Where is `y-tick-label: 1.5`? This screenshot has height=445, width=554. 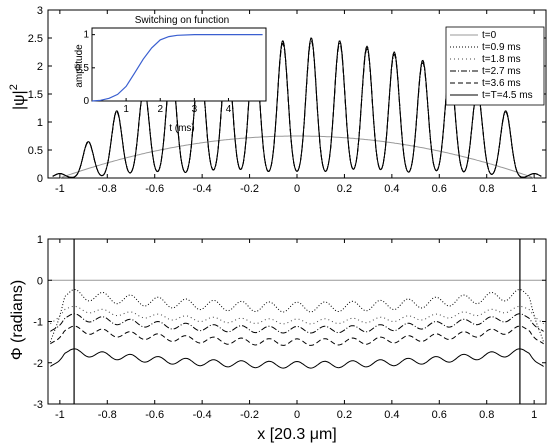
y-tick-label: 1.5 is located at coordinates (35, 95).